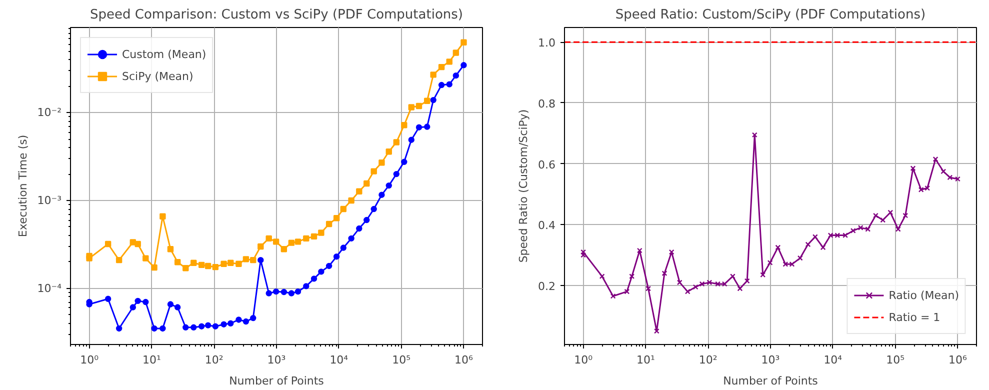 The width and height of the screenshot is (989, 390). Describe the element at coordinates (547, 103) in the screenshot. I see `y-tick-label: 0.8` at that location.